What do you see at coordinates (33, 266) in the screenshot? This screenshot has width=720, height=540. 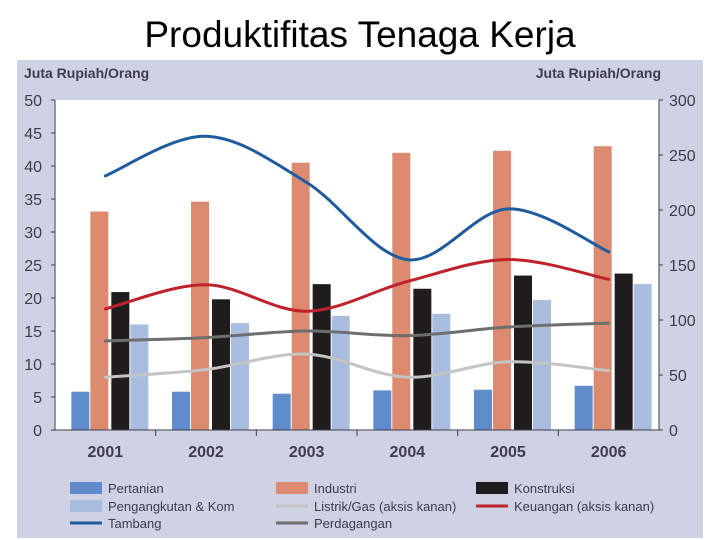 I see `left-tick-label-25: 25` at bounding box center [33, 266].